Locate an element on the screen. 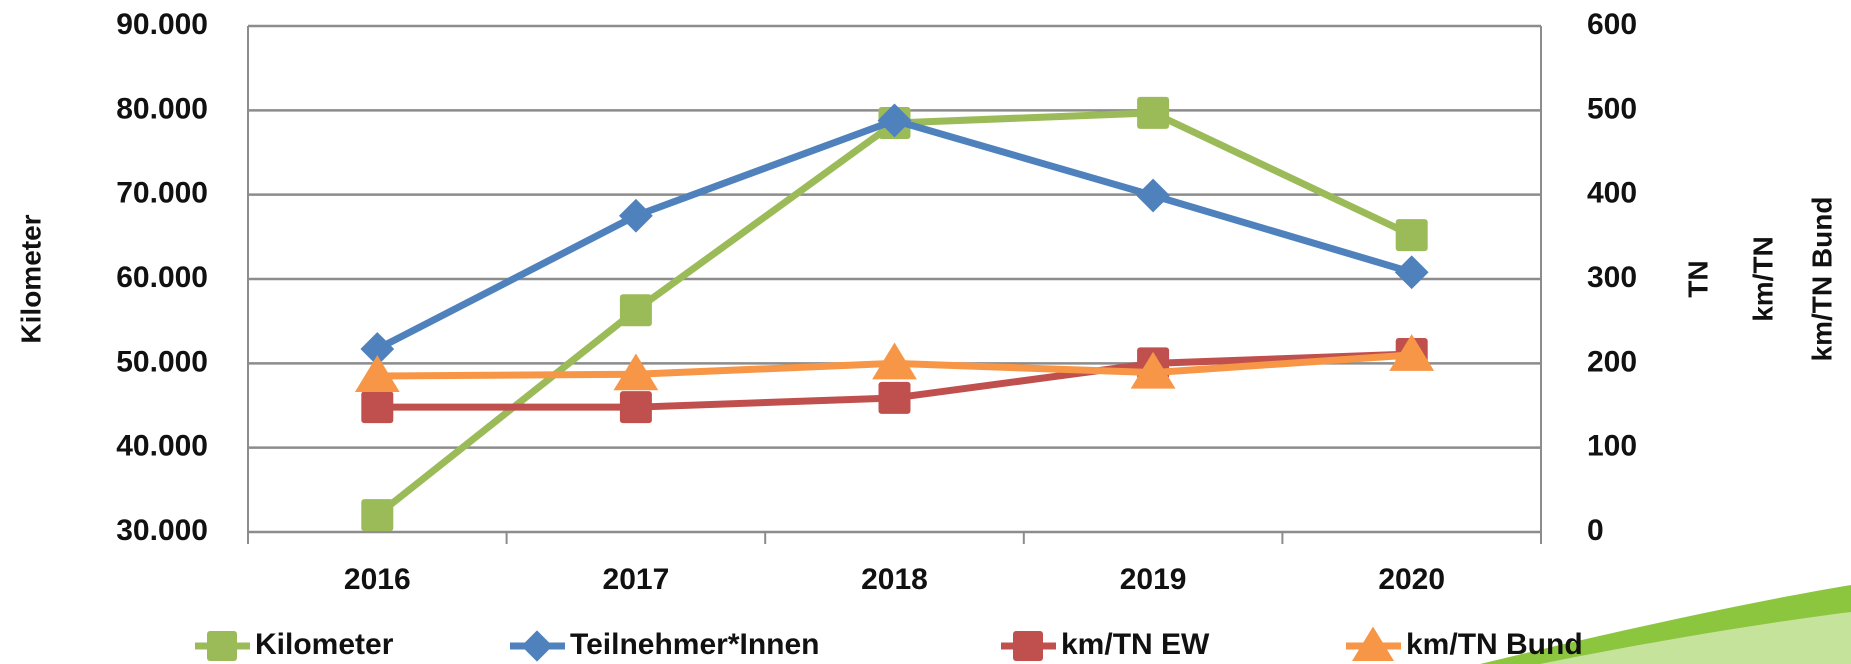 This screenshot has height=664, width=1851. legend-label: Kilometer is located at coordinates (324, 644).